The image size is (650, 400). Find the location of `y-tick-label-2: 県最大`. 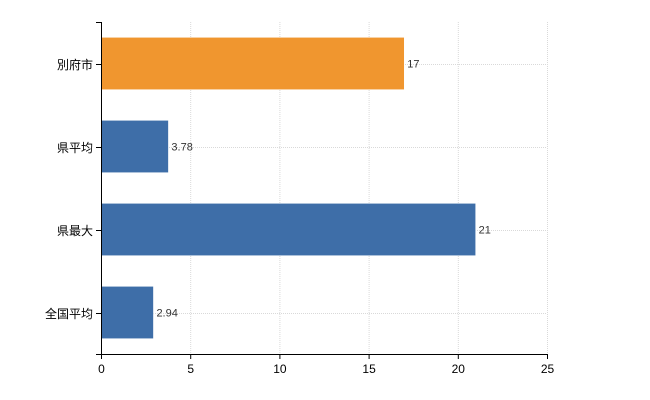

y-tick-label-2: 県最大 is located at coordinates (75, 231).